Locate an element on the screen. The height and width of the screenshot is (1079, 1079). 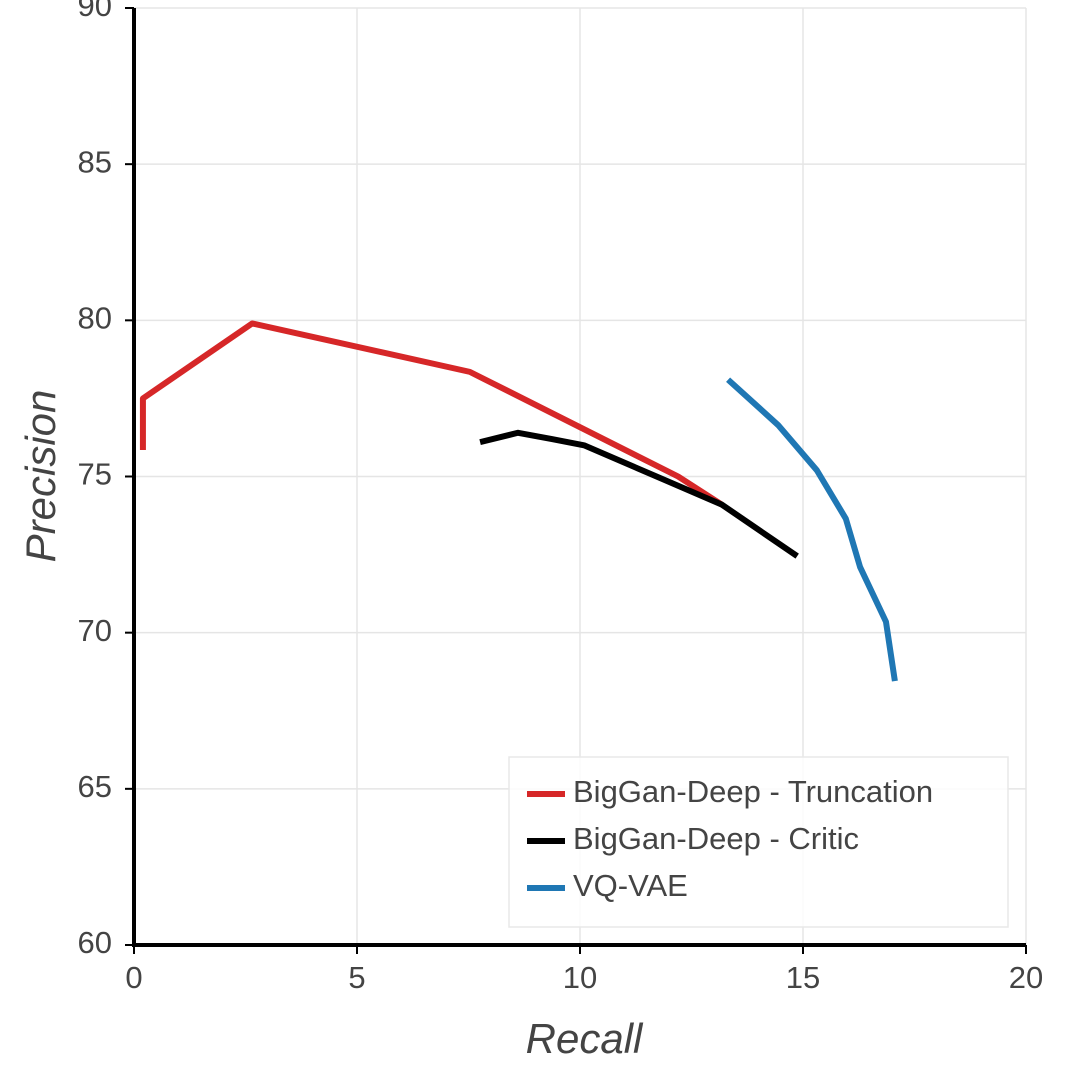
legend-box is located at coordinates (758, 842).